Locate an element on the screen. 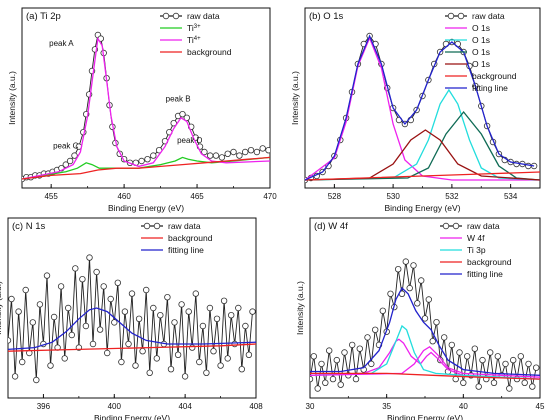 The height and width of the screenshot is (420, 550). peak-annotation: peak D is located at coordinates (190, 140).